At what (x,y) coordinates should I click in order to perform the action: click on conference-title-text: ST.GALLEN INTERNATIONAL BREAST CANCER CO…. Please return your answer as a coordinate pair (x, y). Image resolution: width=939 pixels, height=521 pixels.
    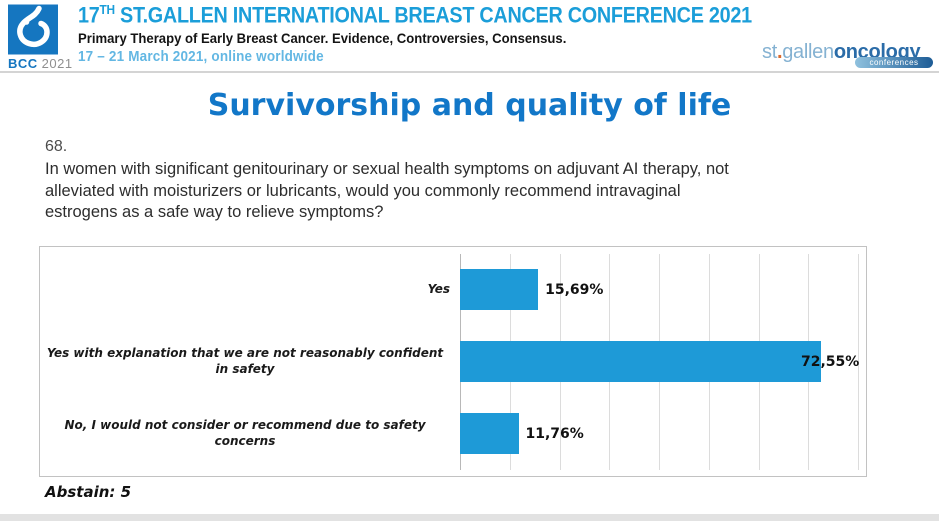
    Looking at the image, I should click on (433, 15).